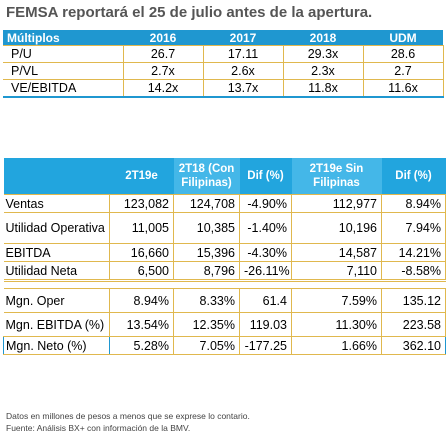 This screenshot has height=440, width=447. I want to click on table-cell: 26.7, so click(163, 54).